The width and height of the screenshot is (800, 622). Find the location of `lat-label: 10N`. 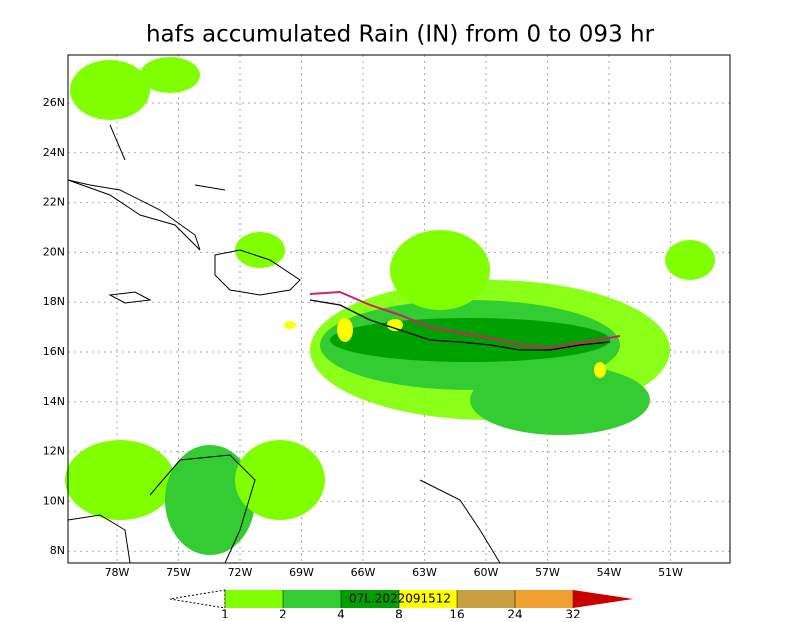

lat-label: 10N is located at coordinates (54, 500).